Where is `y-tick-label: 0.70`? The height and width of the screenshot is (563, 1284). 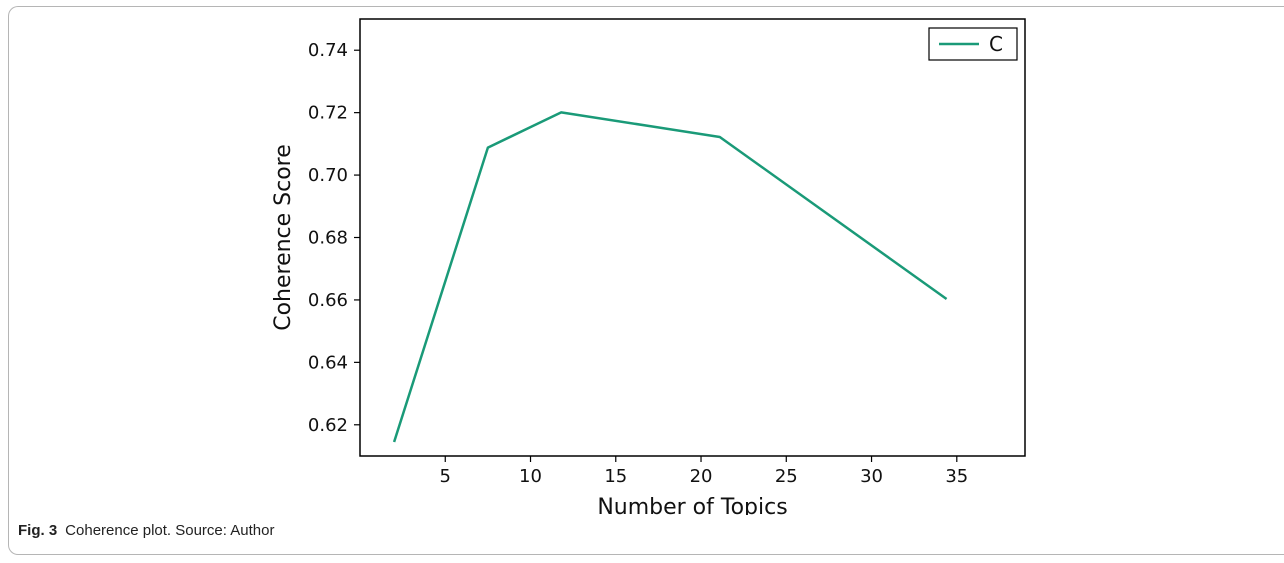 y-tick-label: 0.70 is located at coordinates (328, 175).